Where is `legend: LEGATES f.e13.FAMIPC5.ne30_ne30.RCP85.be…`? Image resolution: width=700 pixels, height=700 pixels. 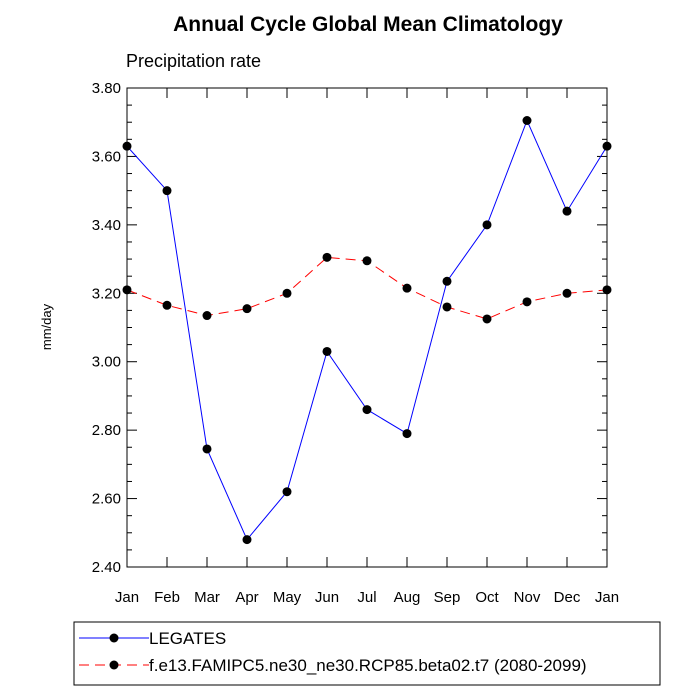
legend: LEGATES f.e13.FAMIPC5.ne30_ne30.RCP85.be… is located at coordinates (367, 653).